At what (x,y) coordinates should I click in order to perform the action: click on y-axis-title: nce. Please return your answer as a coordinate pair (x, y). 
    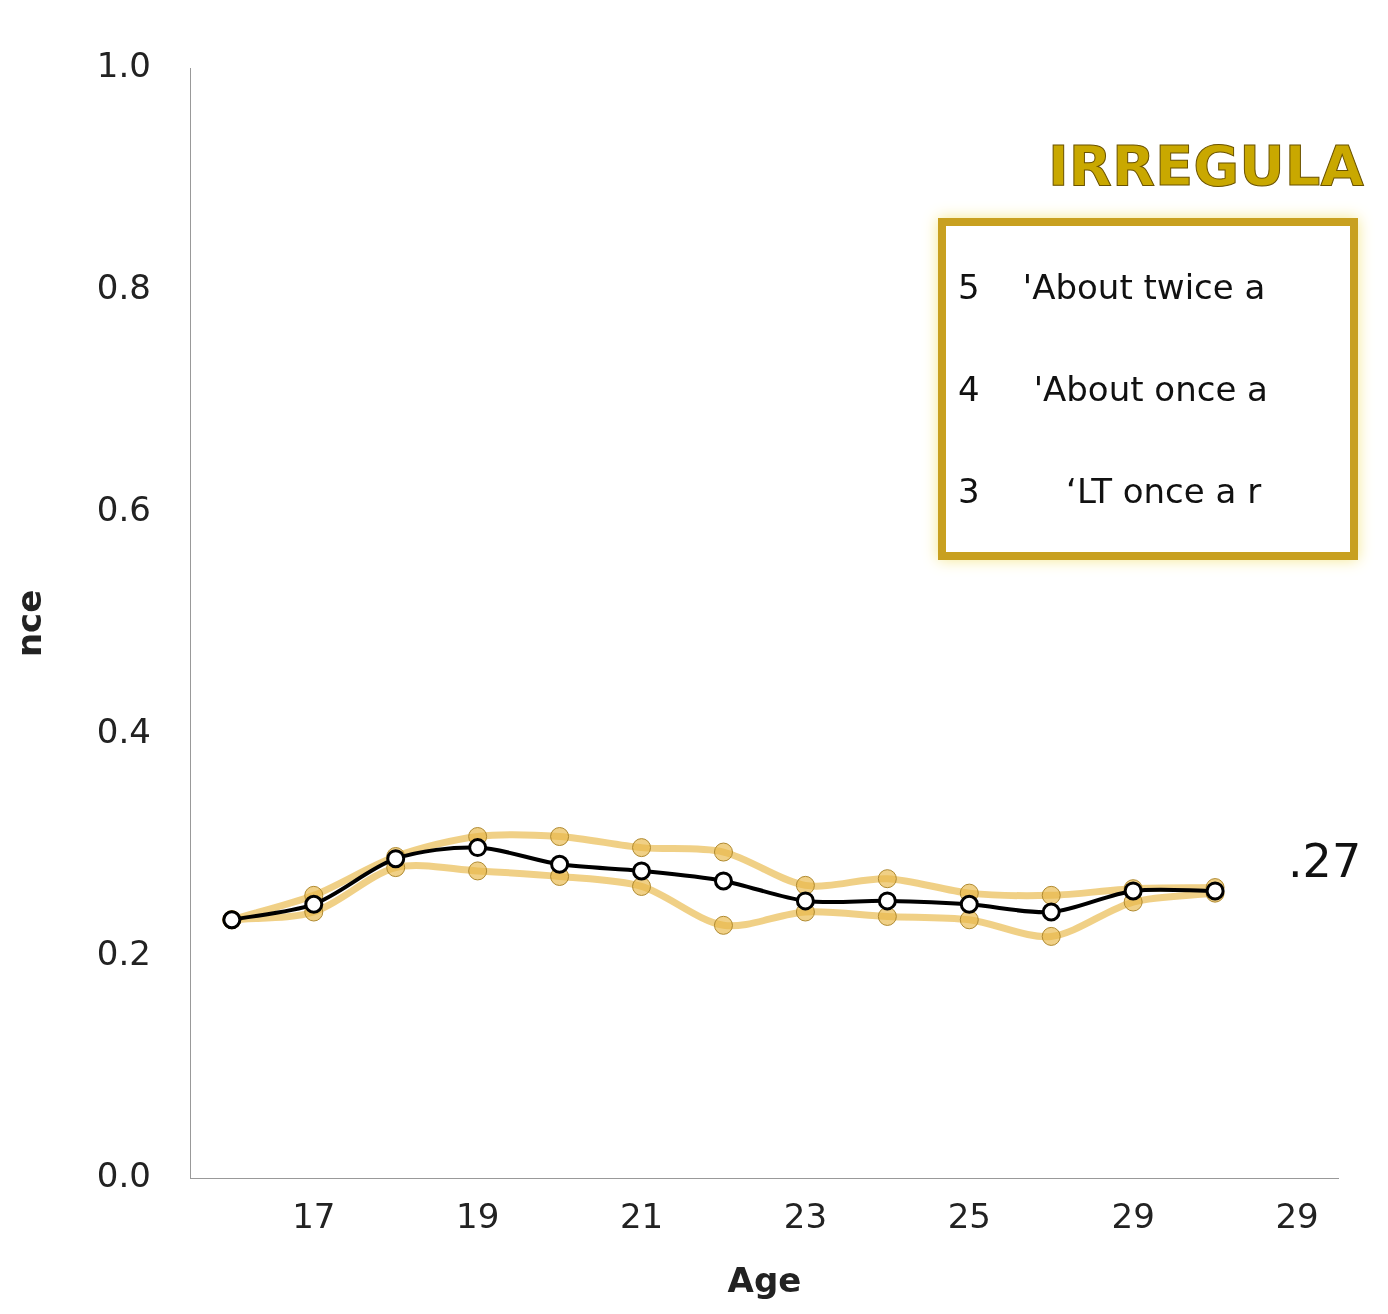
    Looking at the image, I should click on (29, 623).